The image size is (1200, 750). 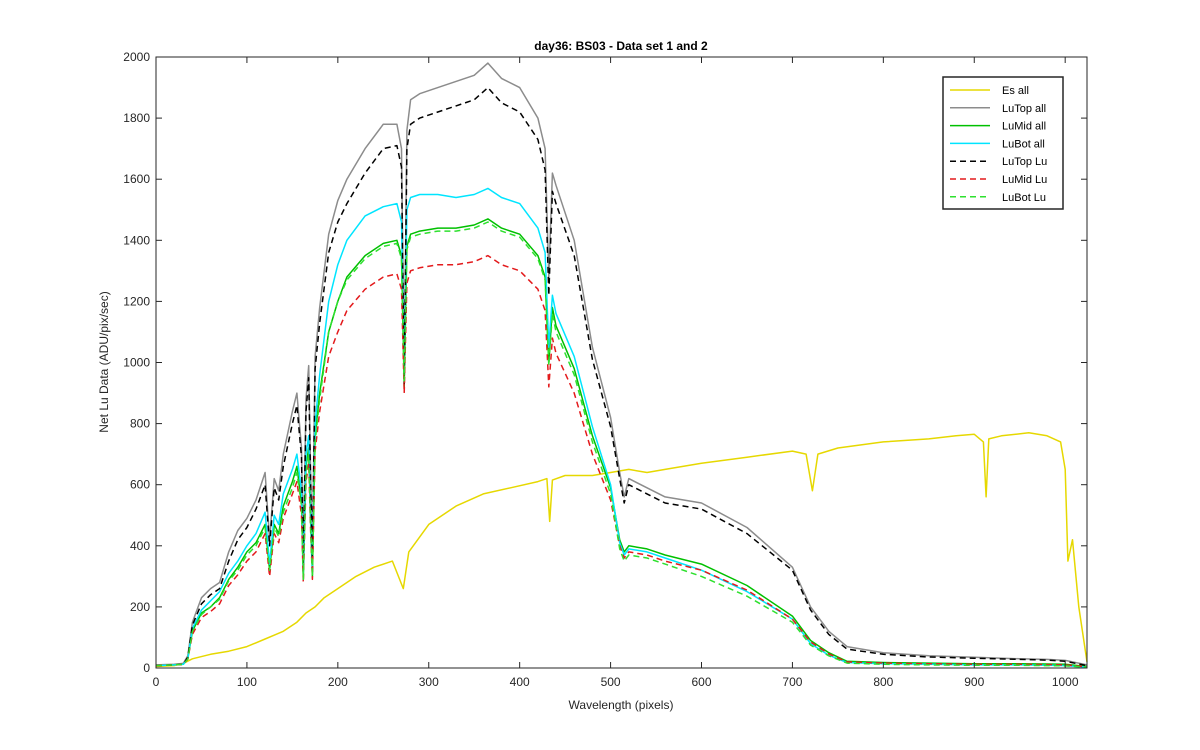 What do you see at coordinates (1065, 682) in the screenshot?
I see `x-tick-label: 1000` at bounding box center [1065, 682].